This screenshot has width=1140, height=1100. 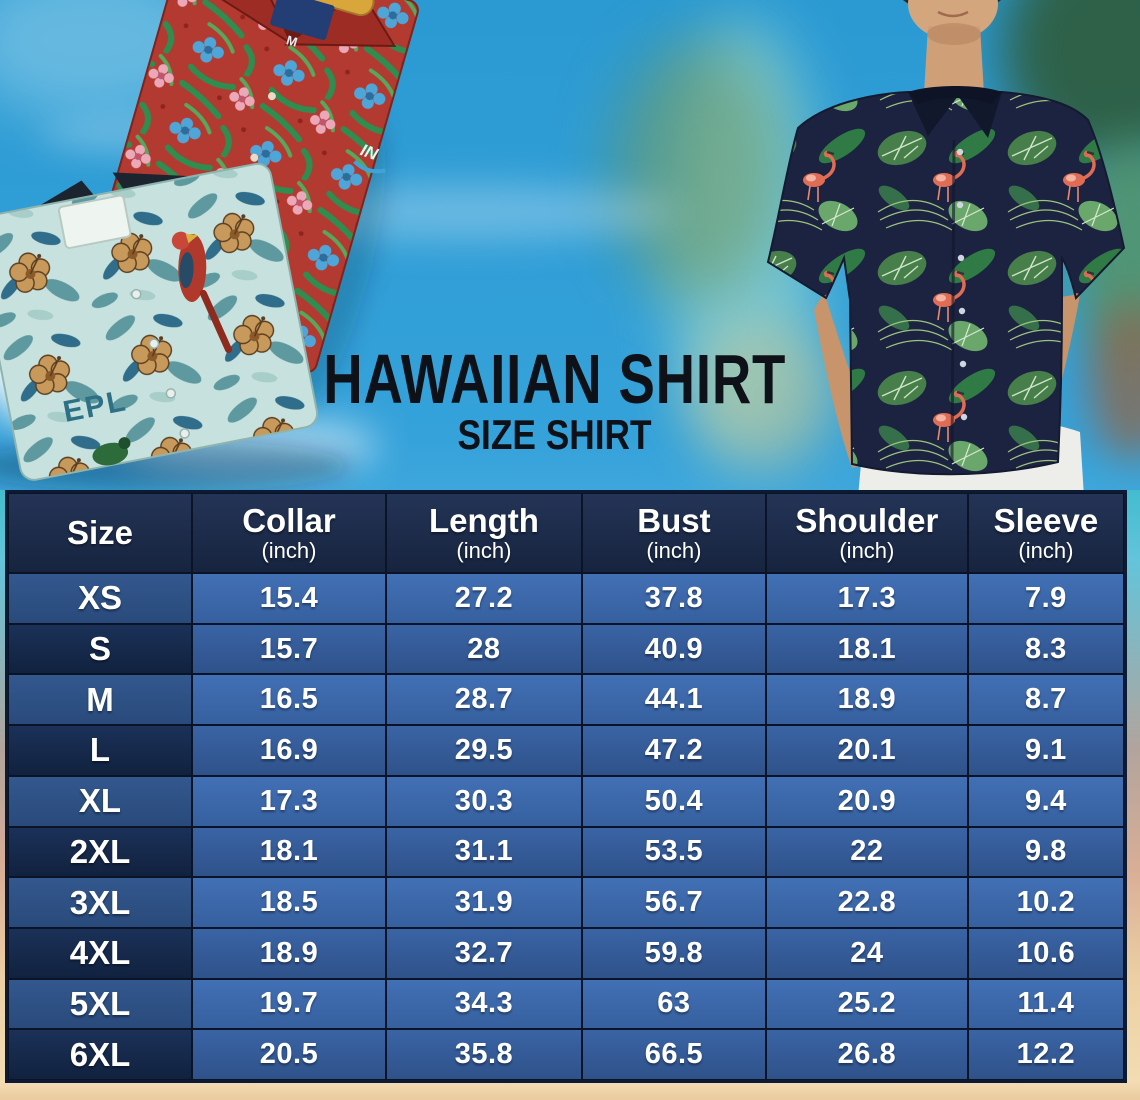 What do you see at coordinates (1045, 1004) in the screenshot?
I see `value-cell: 11.4` at bounding box center [1045, 1004].